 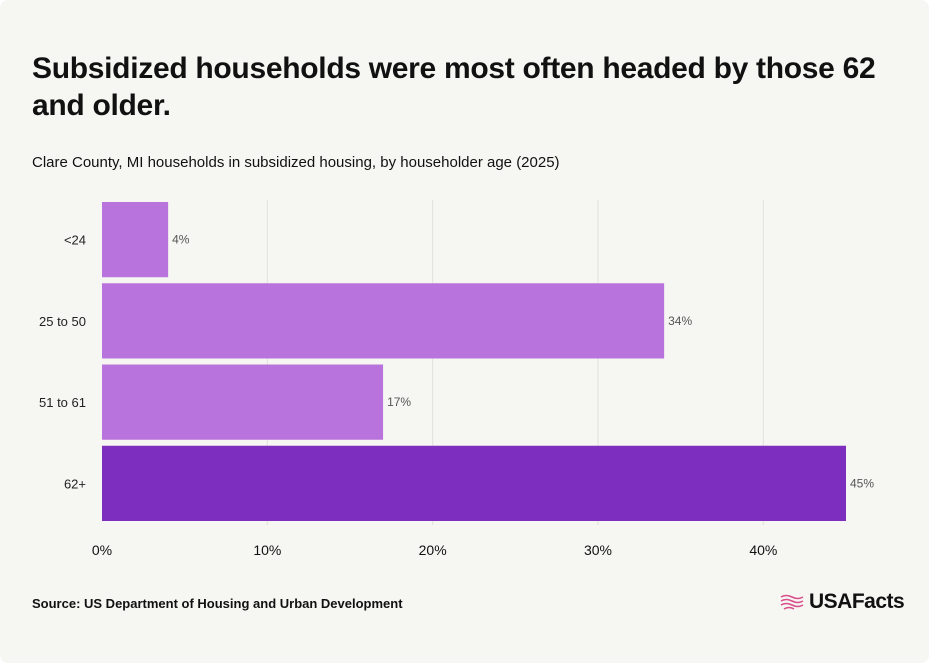 I want to click on x-tick-label: 30%, so click(x=598, y=550).